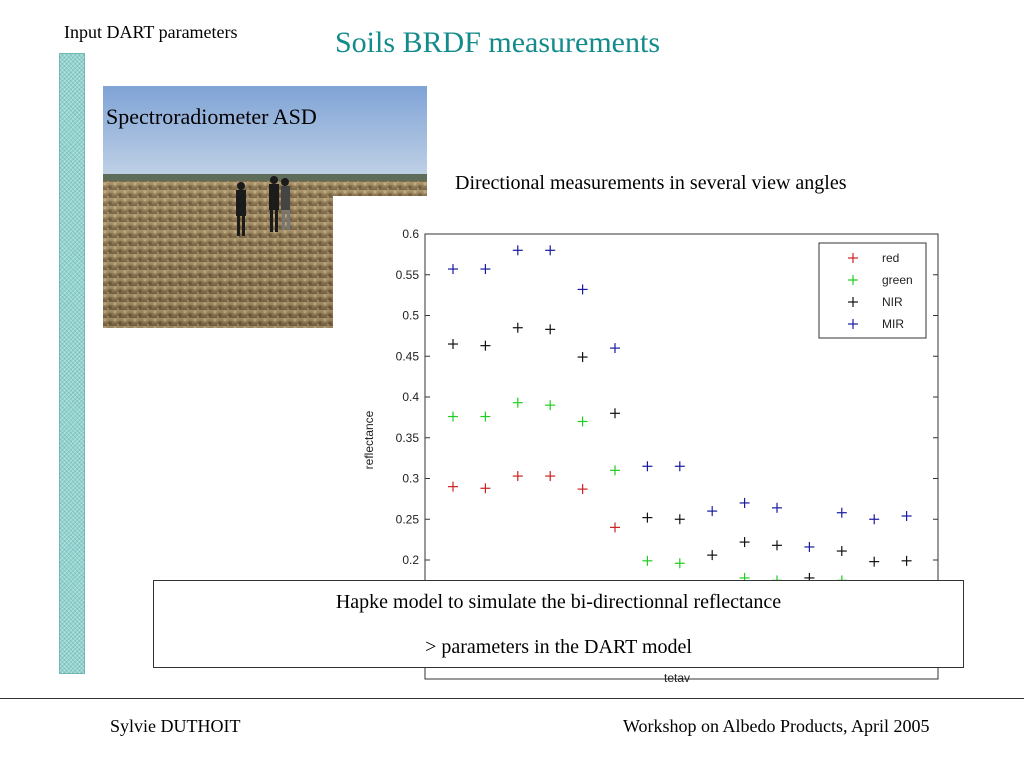 The image size is (1024, 768). What do you see at coordinates (410, 234) in the screenshot?
I see `y-tick-label: 0.6` at bounding box center [410, 234].